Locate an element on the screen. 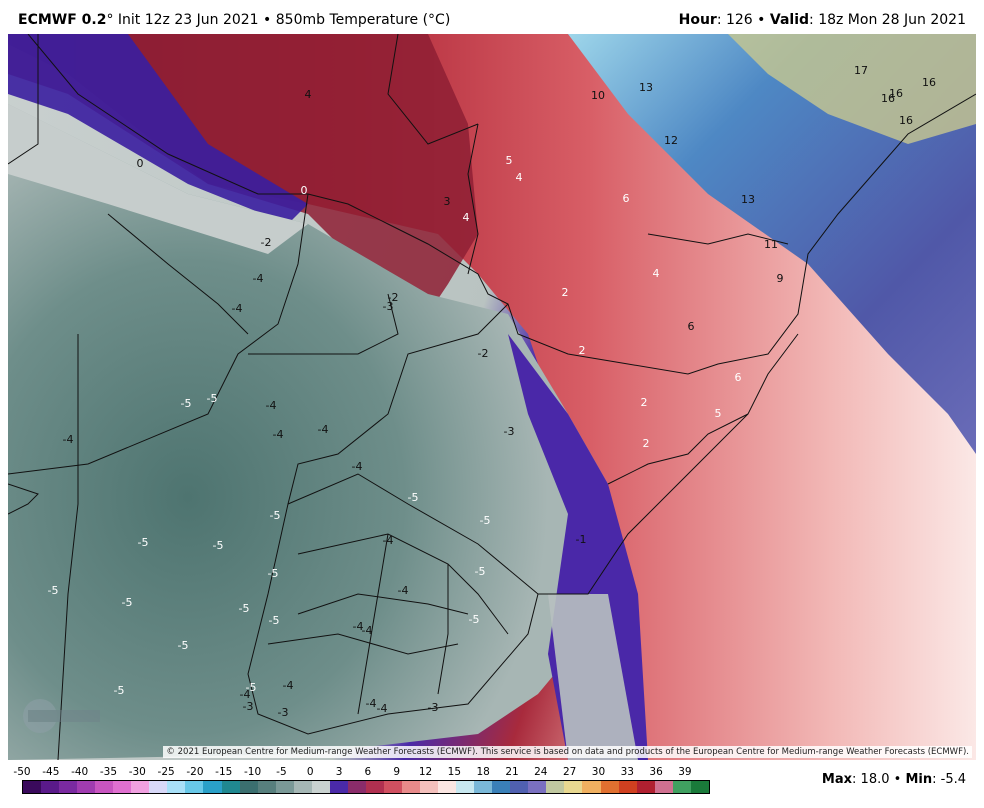 Image resolution: width=984 pixels, height=808 pixels. valid-label: Valid is located at coordinates (789, 20).